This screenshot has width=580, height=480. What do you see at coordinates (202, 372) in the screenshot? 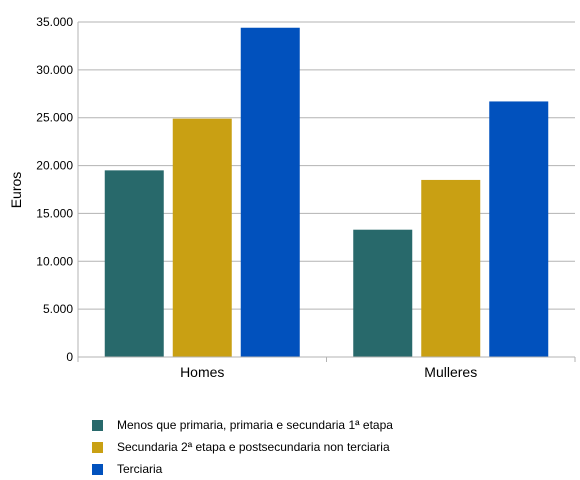
I see `x-tick-label: Homes` at bounding box center [202, 372].